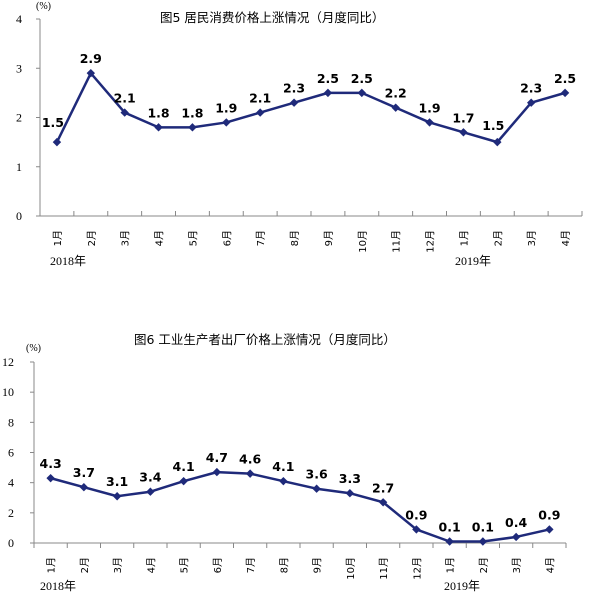  I want to click on data-label: 0.4, so click(516, 522).